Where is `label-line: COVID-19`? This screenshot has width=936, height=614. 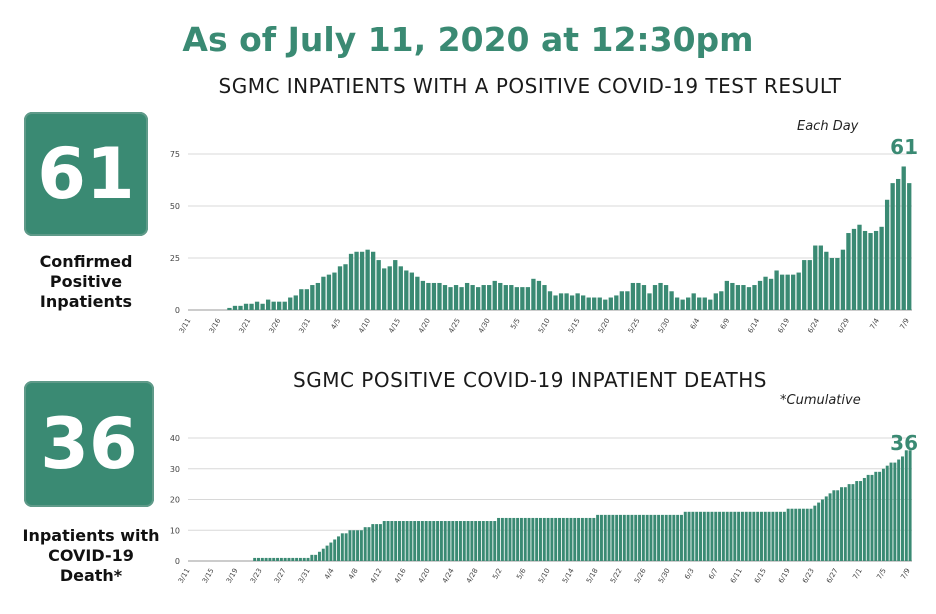 label-line: COVID-19 is located at coordinates (91, 555).